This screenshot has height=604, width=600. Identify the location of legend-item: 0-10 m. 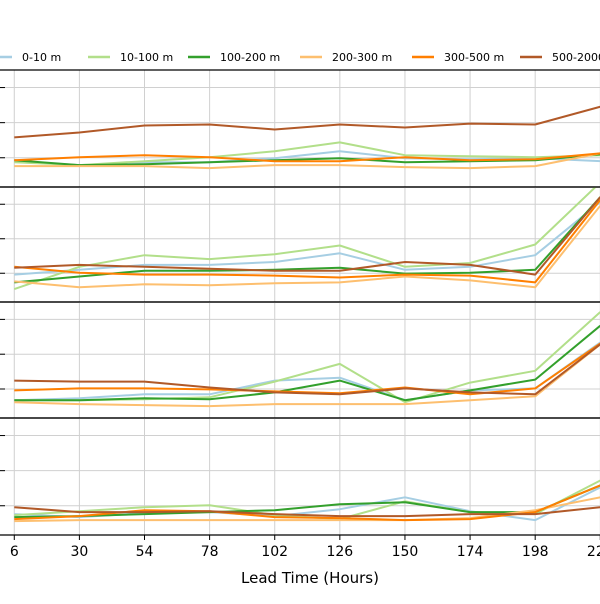
(30, 57).